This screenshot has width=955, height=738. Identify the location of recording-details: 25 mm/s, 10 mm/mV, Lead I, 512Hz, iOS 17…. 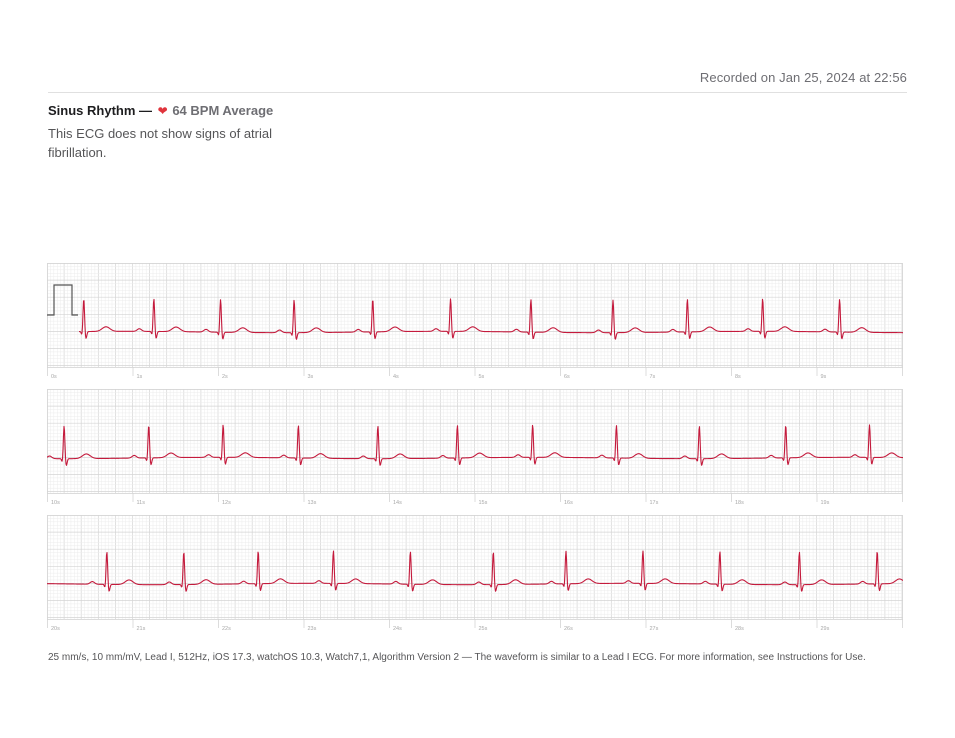
(457, 657).